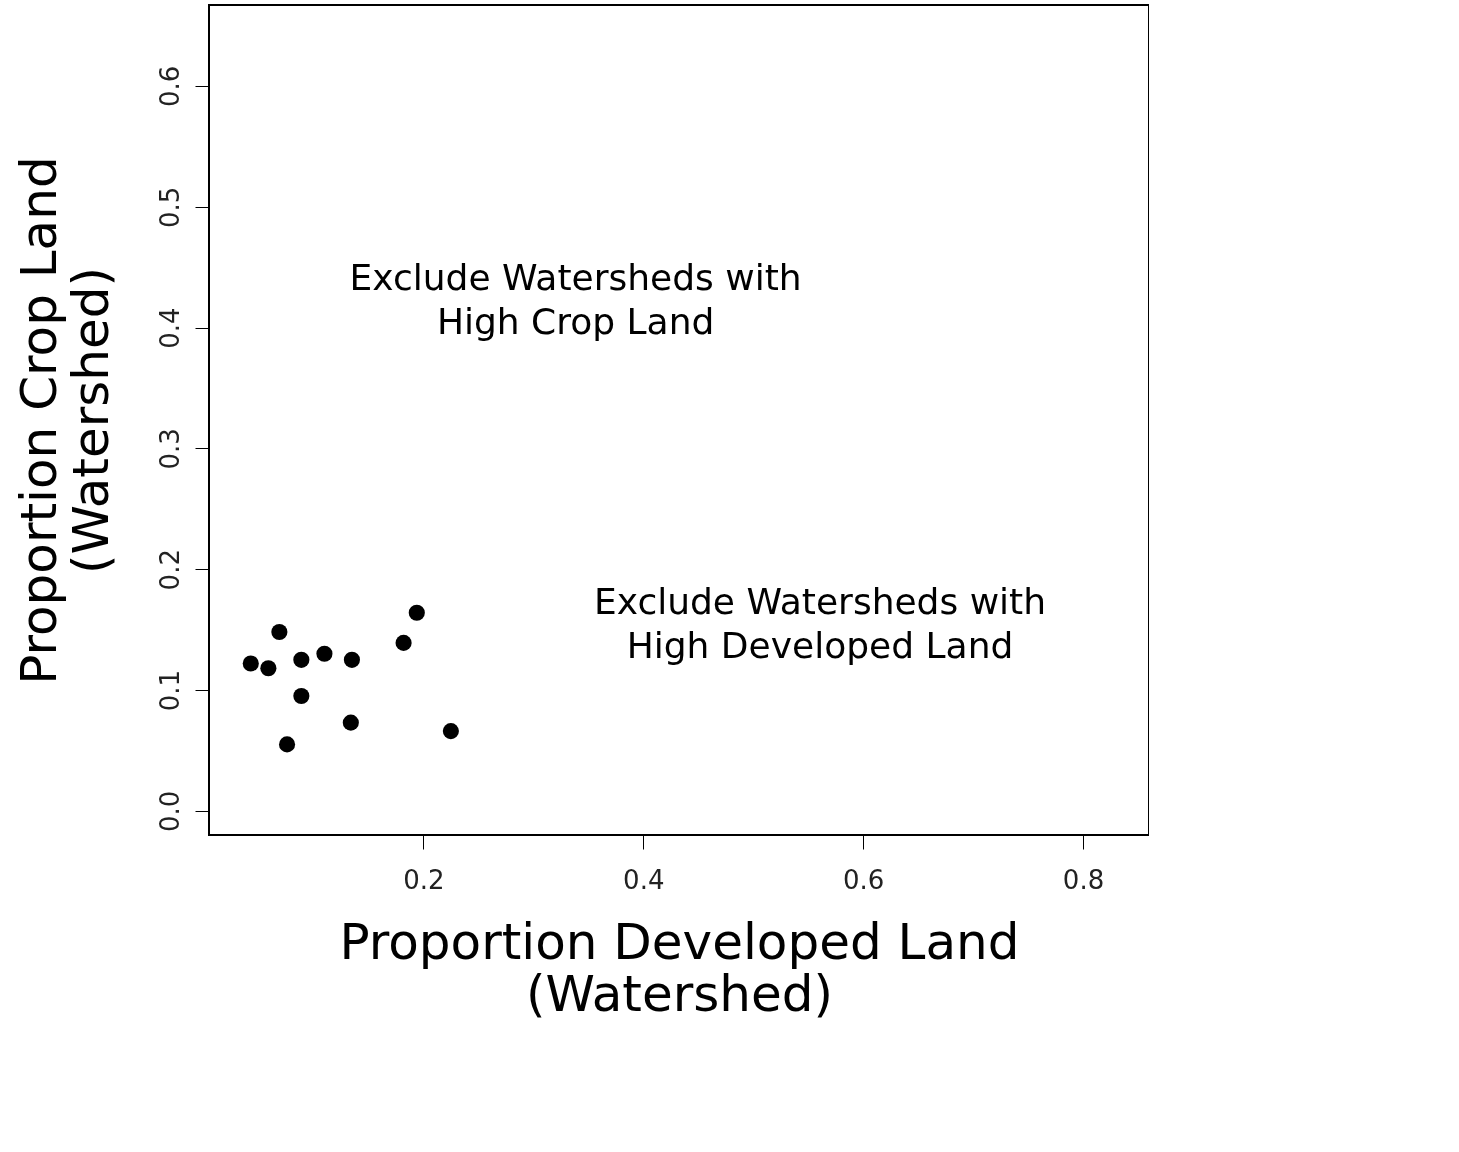 Image resolution: width=1459 pixels, height=1152 pixels. What do you see at coordinates (169, 328) in the screenshot?
I see `y-tick-label: 0.4` at bounding box center [169, 328].